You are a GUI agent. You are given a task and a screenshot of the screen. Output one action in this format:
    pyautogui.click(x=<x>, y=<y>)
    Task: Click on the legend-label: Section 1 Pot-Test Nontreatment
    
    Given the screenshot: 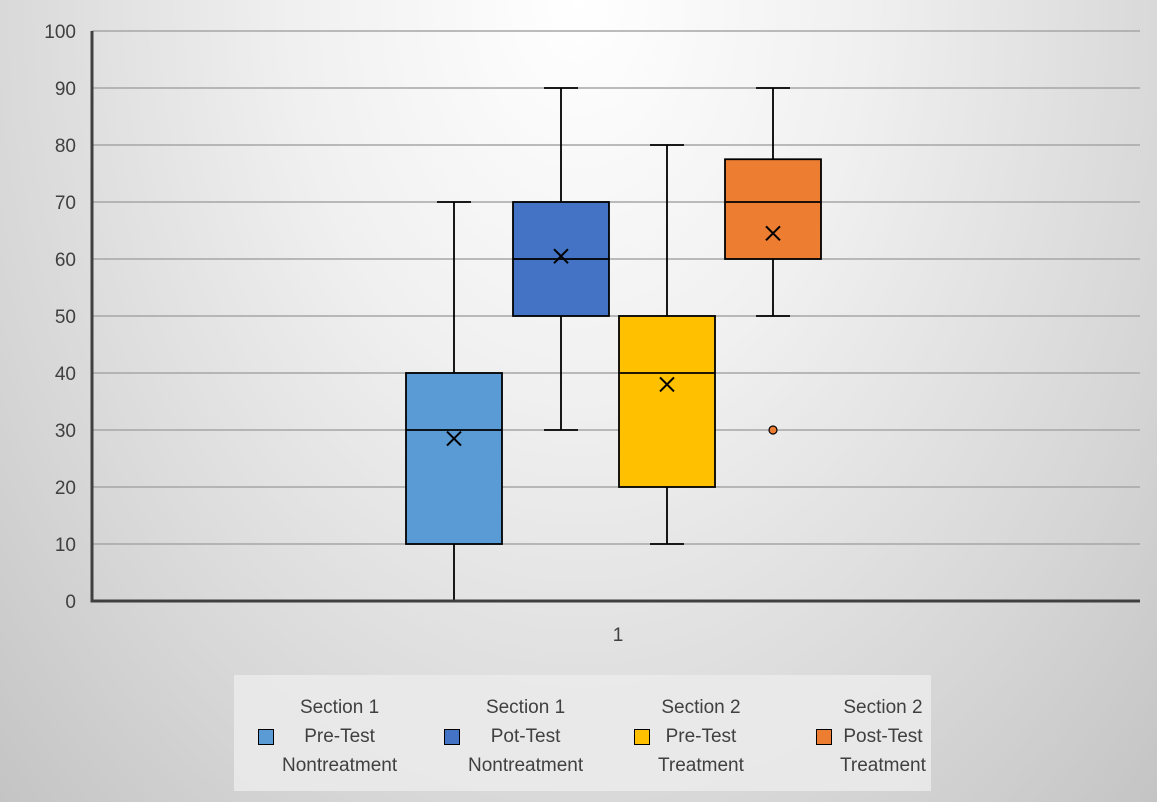 What is the action you would take?
    pyautogui.click(x=525, y=736)
    